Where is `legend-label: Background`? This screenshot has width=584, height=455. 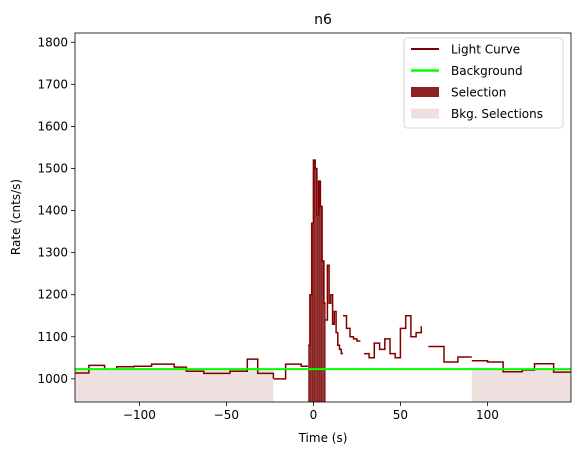
legend-label: Background is located at coordinates (487, 71).